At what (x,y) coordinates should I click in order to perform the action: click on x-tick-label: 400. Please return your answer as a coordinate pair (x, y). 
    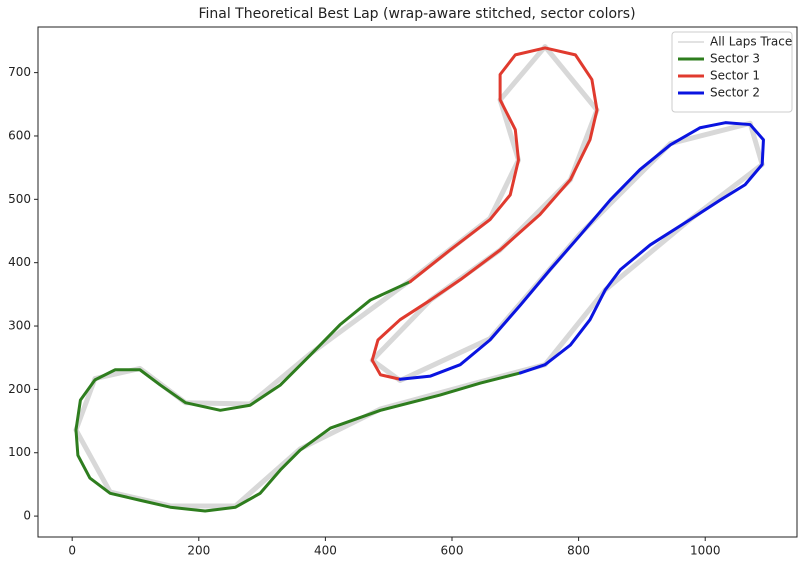
    Looking at the image, I should click on (325, 551).